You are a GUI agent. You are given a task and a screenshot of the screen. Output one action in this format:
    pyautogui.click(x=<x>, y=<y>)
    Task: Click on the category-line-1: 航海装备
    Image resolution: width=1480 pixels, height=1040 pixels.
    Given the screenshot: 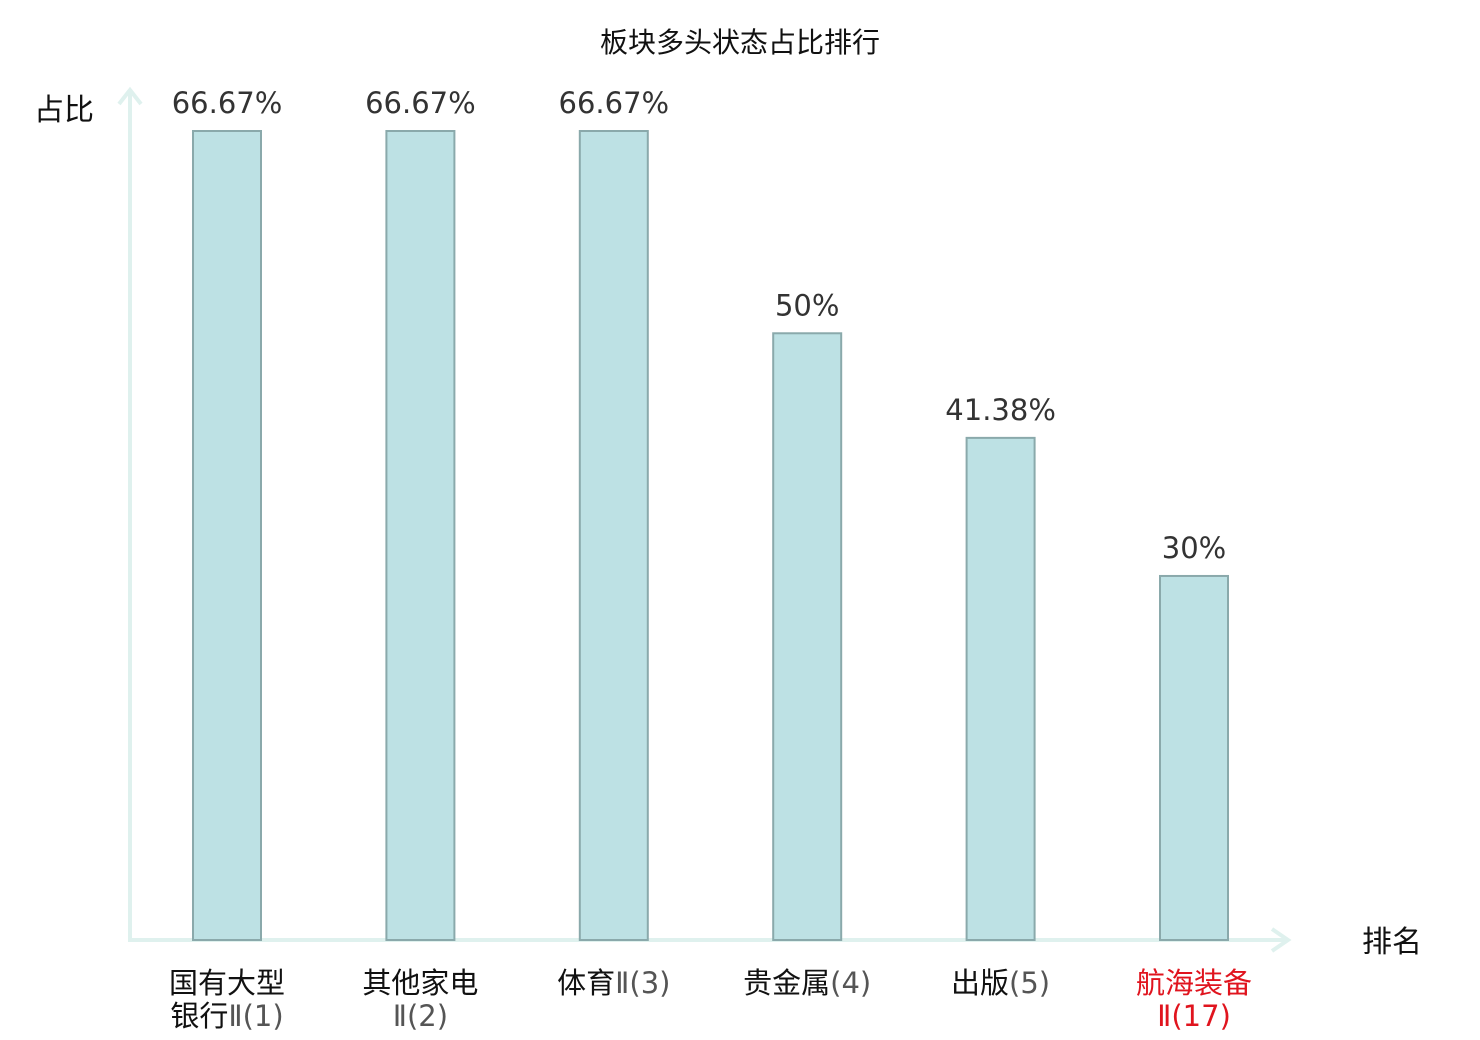 What is the action you would take?
    pyautogui.click(x=1194, y=983)
    